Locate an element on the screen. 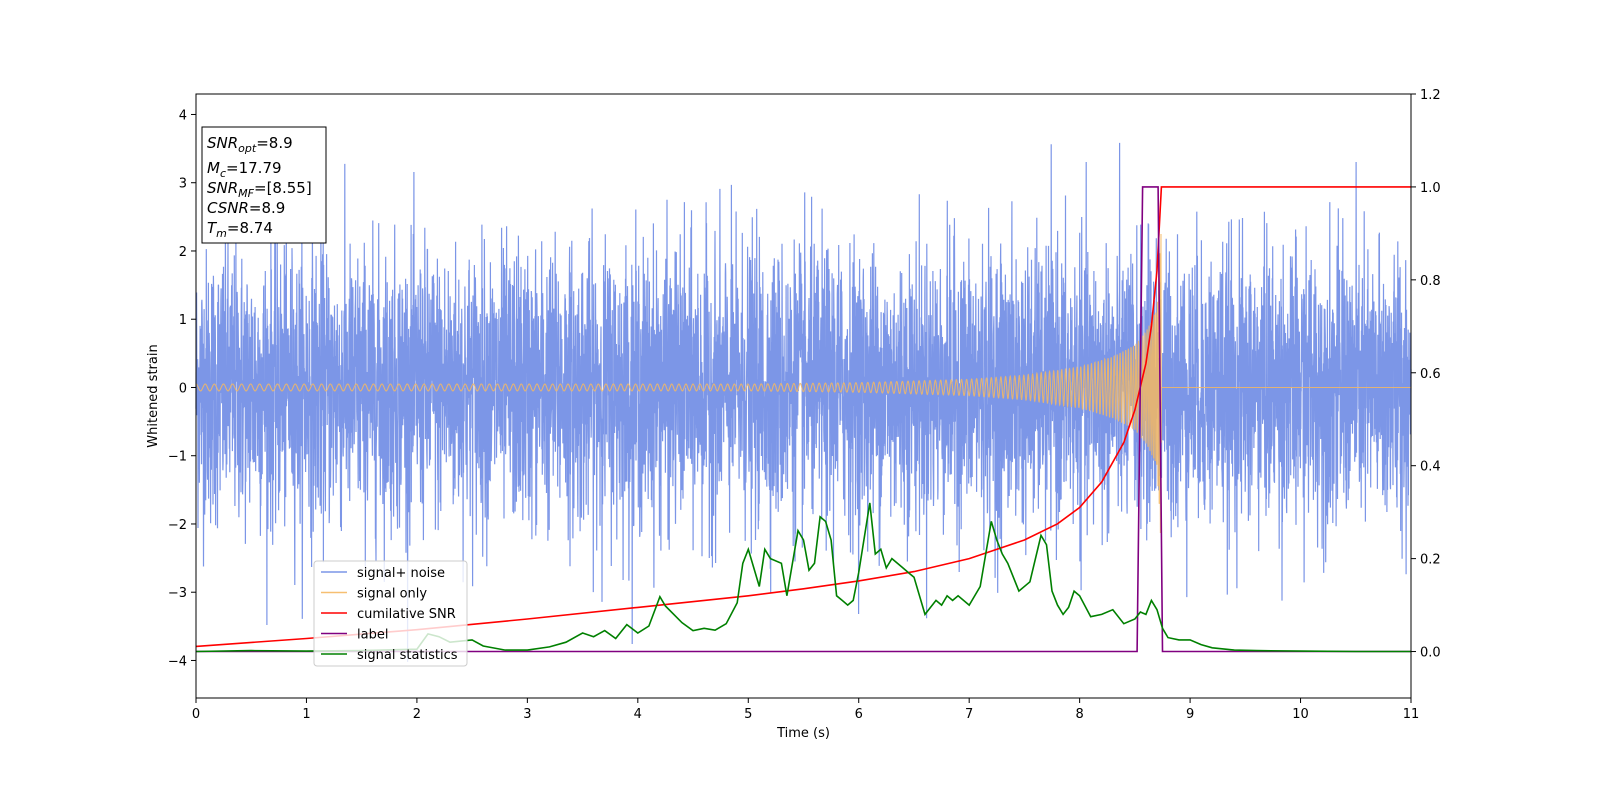 This screenshot has height=800, width=1600. x-tick-label: 2 is located at coordinates (417, 714).